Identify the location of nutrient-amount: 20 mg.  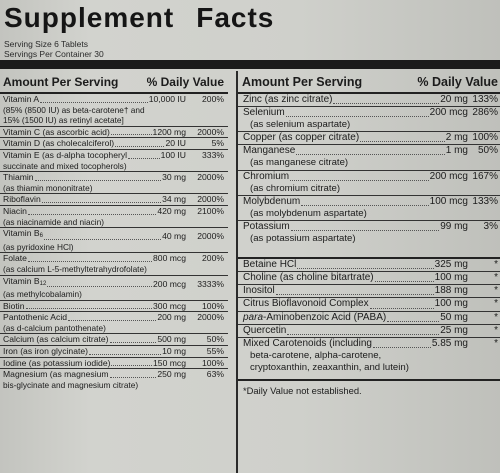
(454, 99).